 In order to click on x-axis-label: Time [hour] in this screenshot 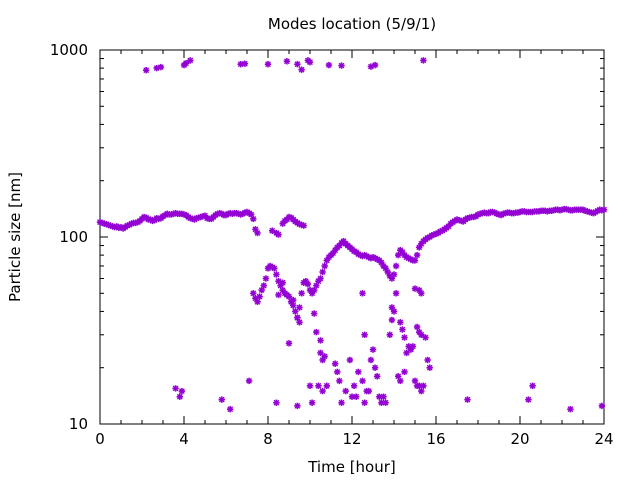, I will do `click(351, 467)`.